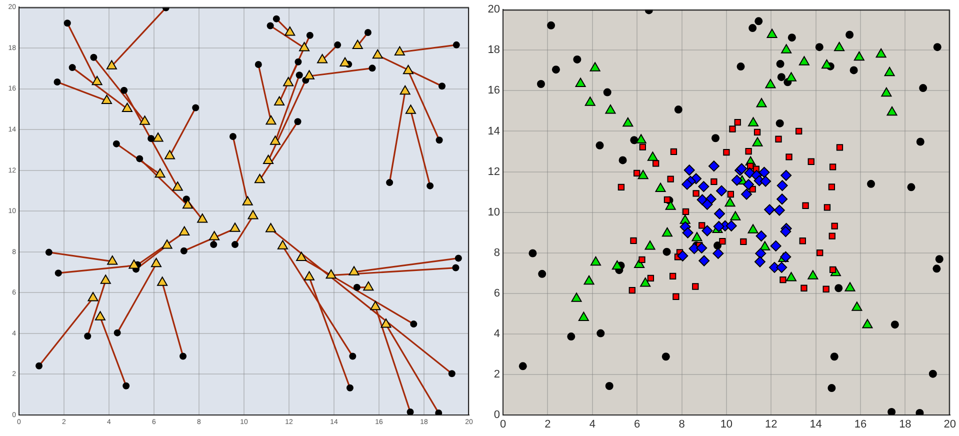 This screenshot has width=959, height=436. What do you see at coordinates (905, 424) in the screenshot?
I see `x-tick-label: 18` at bounding box center [905, 424].